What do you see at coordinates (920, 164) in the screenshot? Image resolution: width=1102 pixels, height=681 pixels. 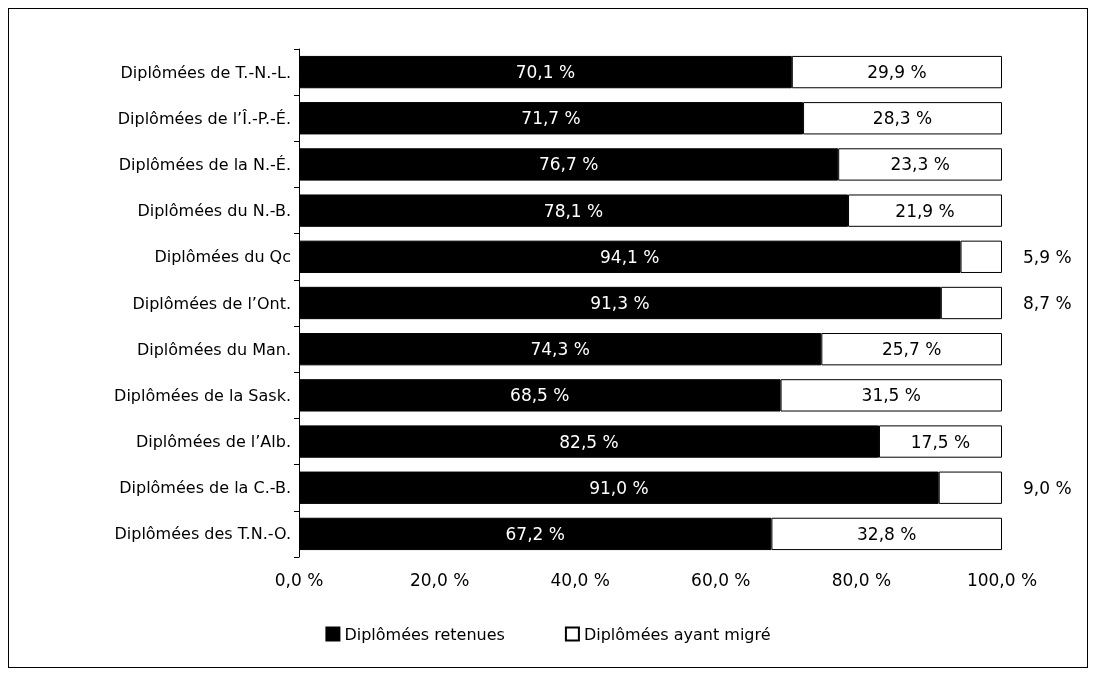 I see `data-label: 23,3 %` at bounding box center [920, 164].